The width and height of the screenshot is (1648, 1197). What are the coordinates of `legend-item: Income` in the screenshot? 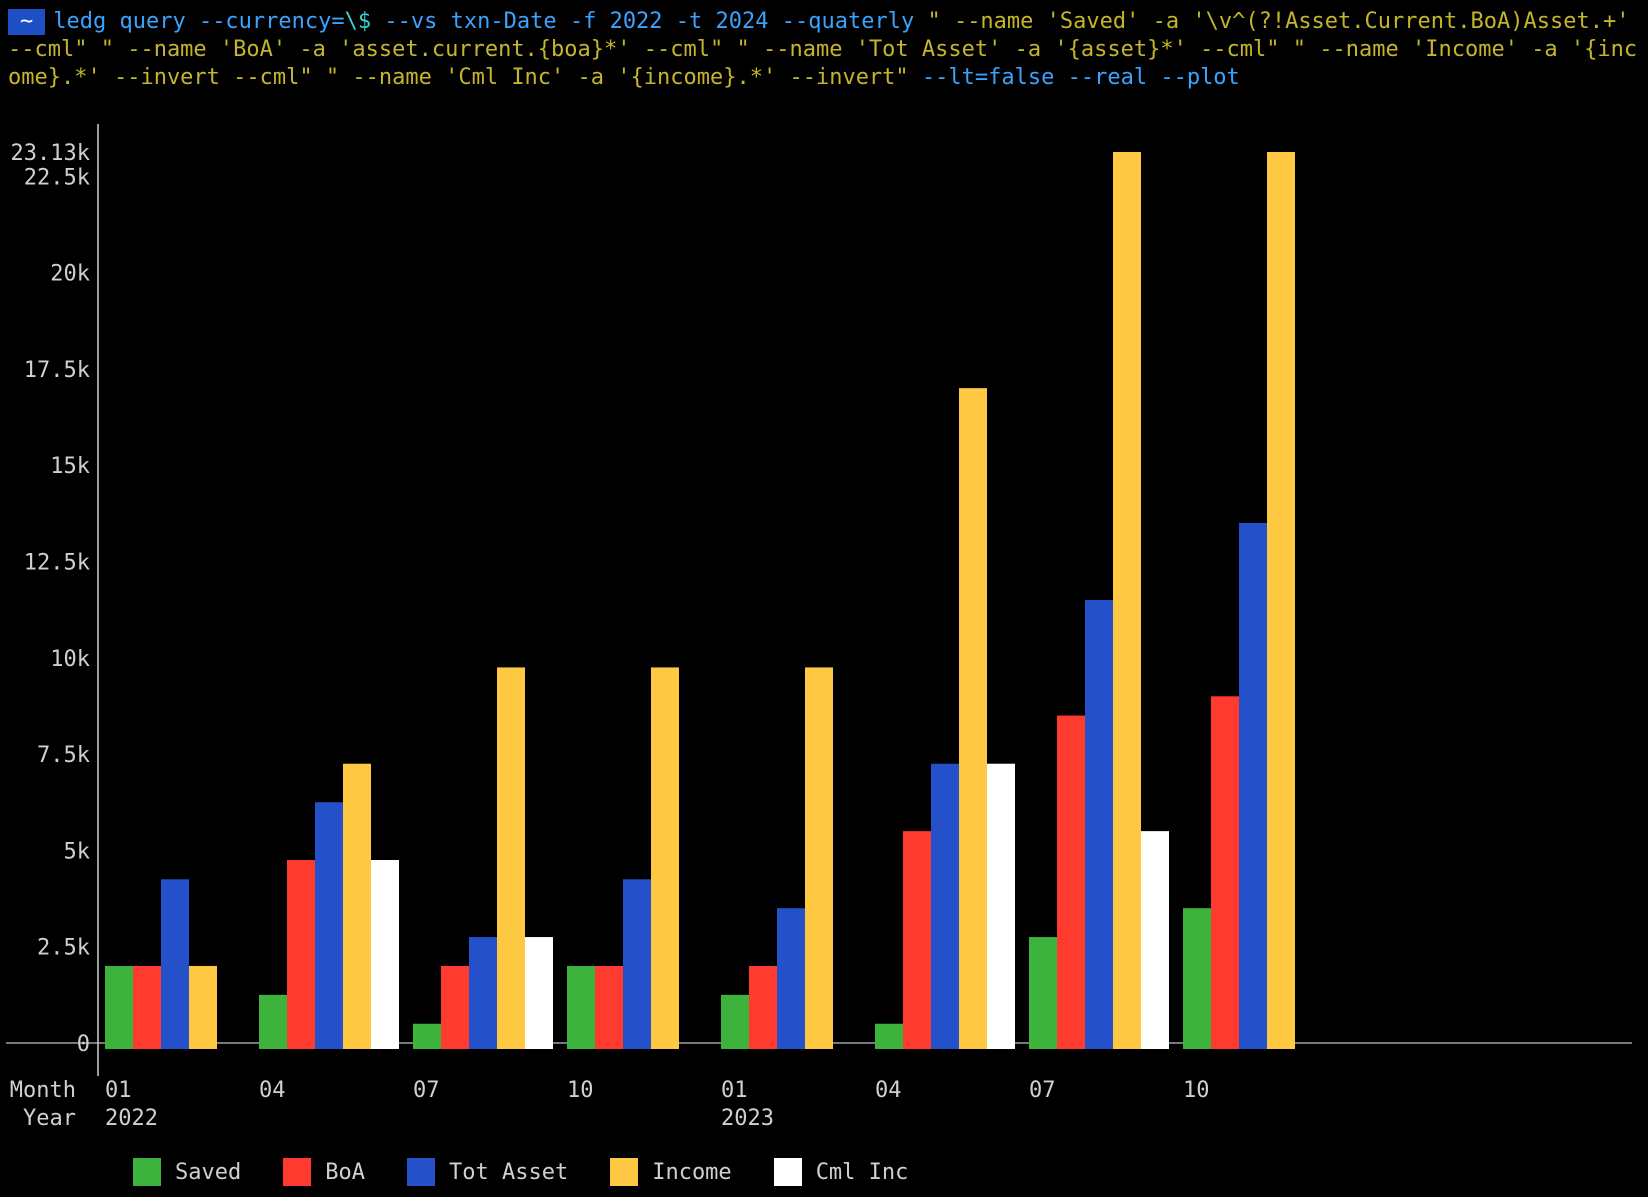 It's located at (671, 1172).